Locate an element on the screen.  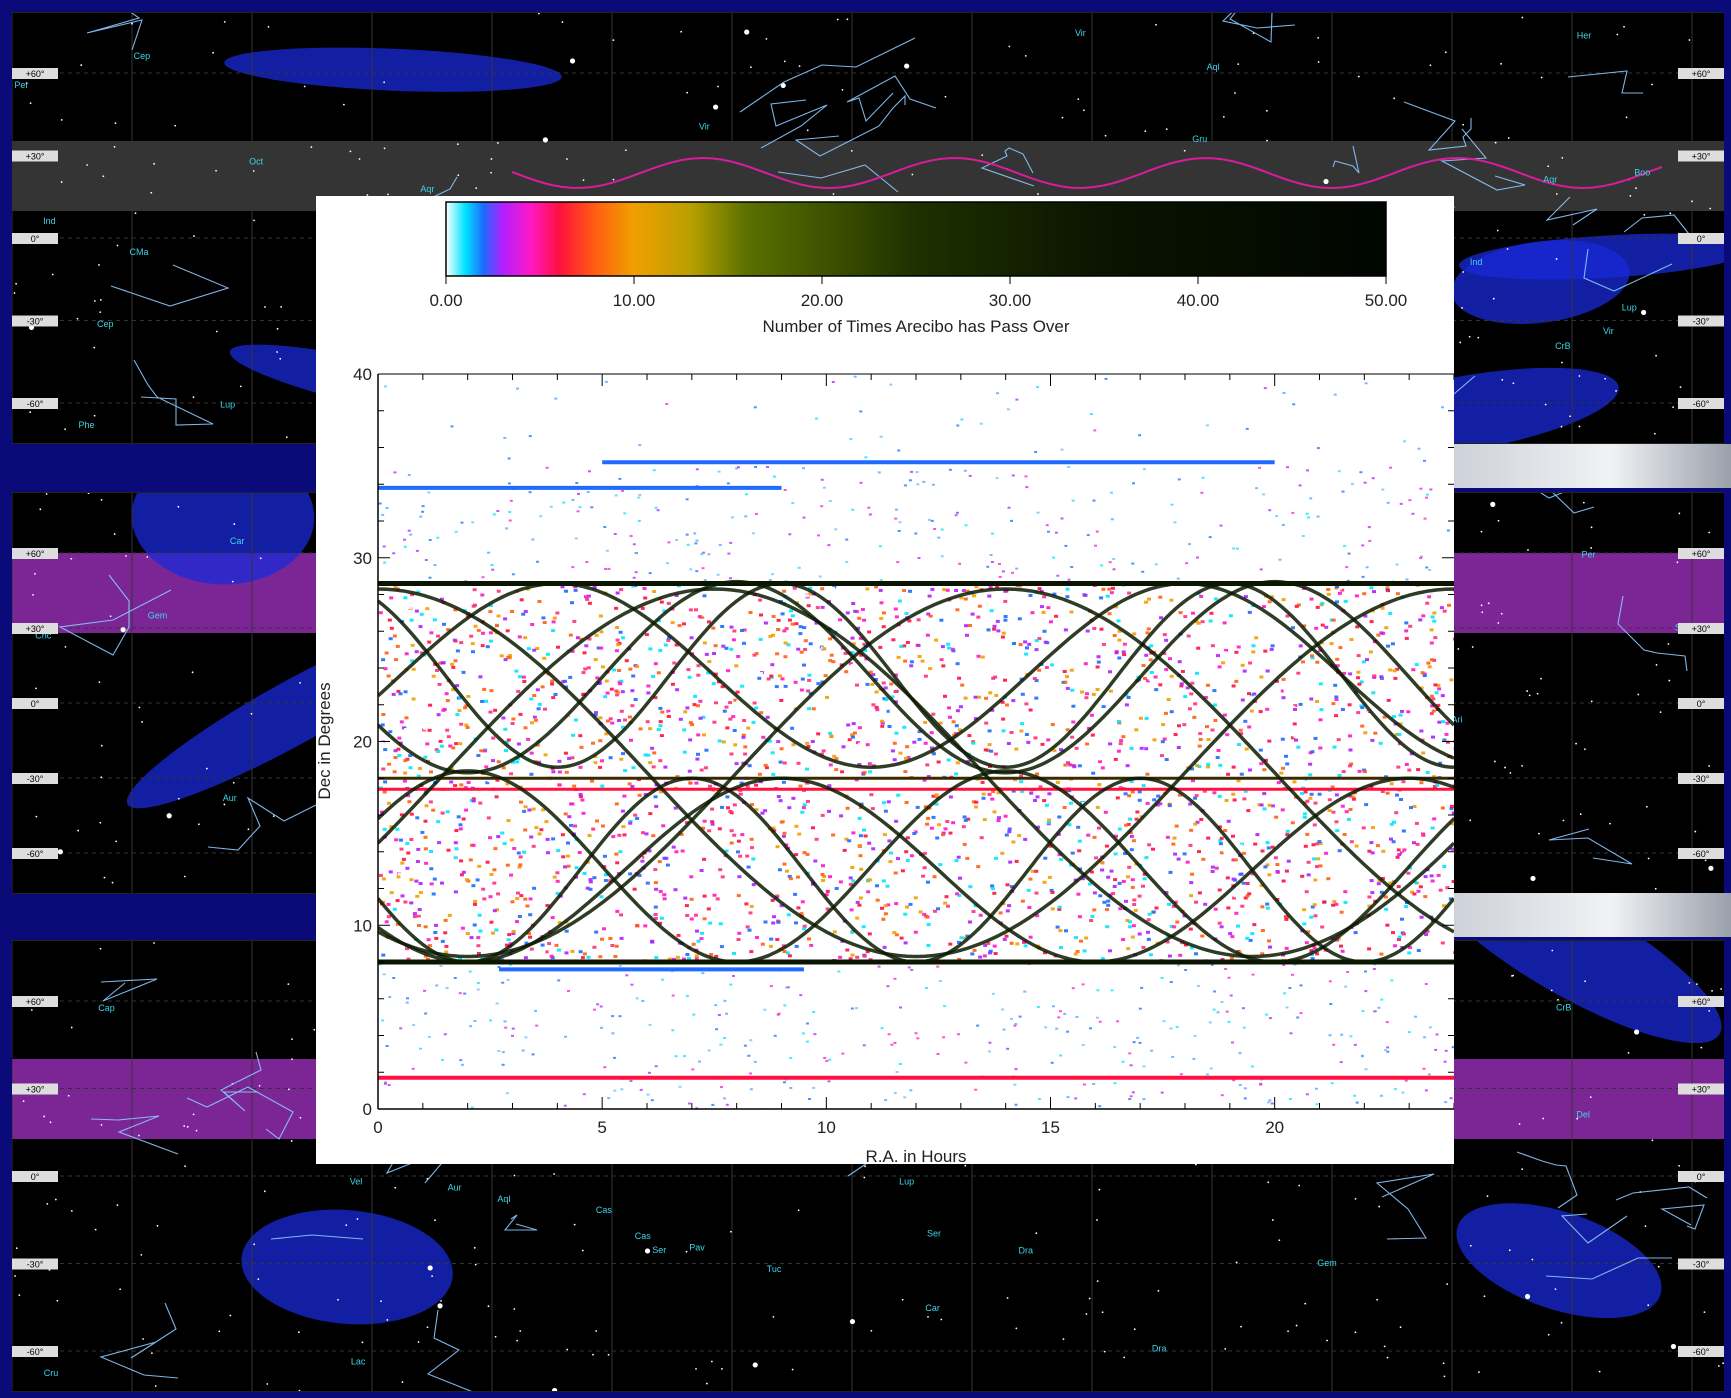
constellation-line is located at coordinates (1628, 270).